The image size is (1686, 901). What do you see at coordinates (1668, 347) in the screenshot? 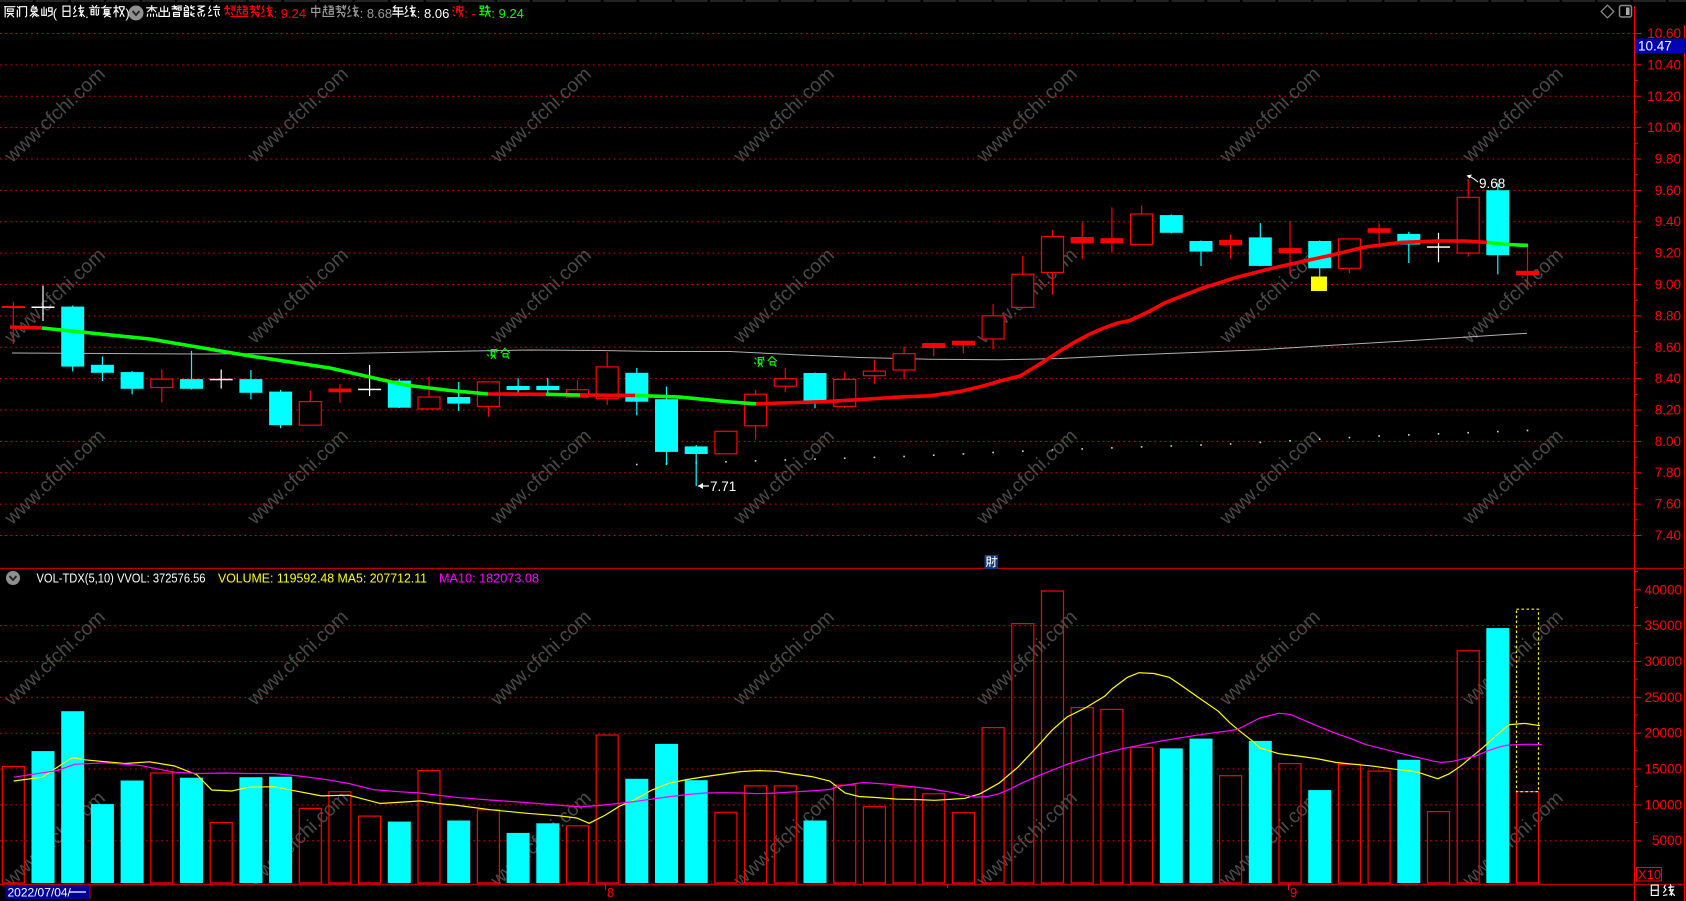
I see `svg-text: 8.60` at bounding box center [1668, 347].